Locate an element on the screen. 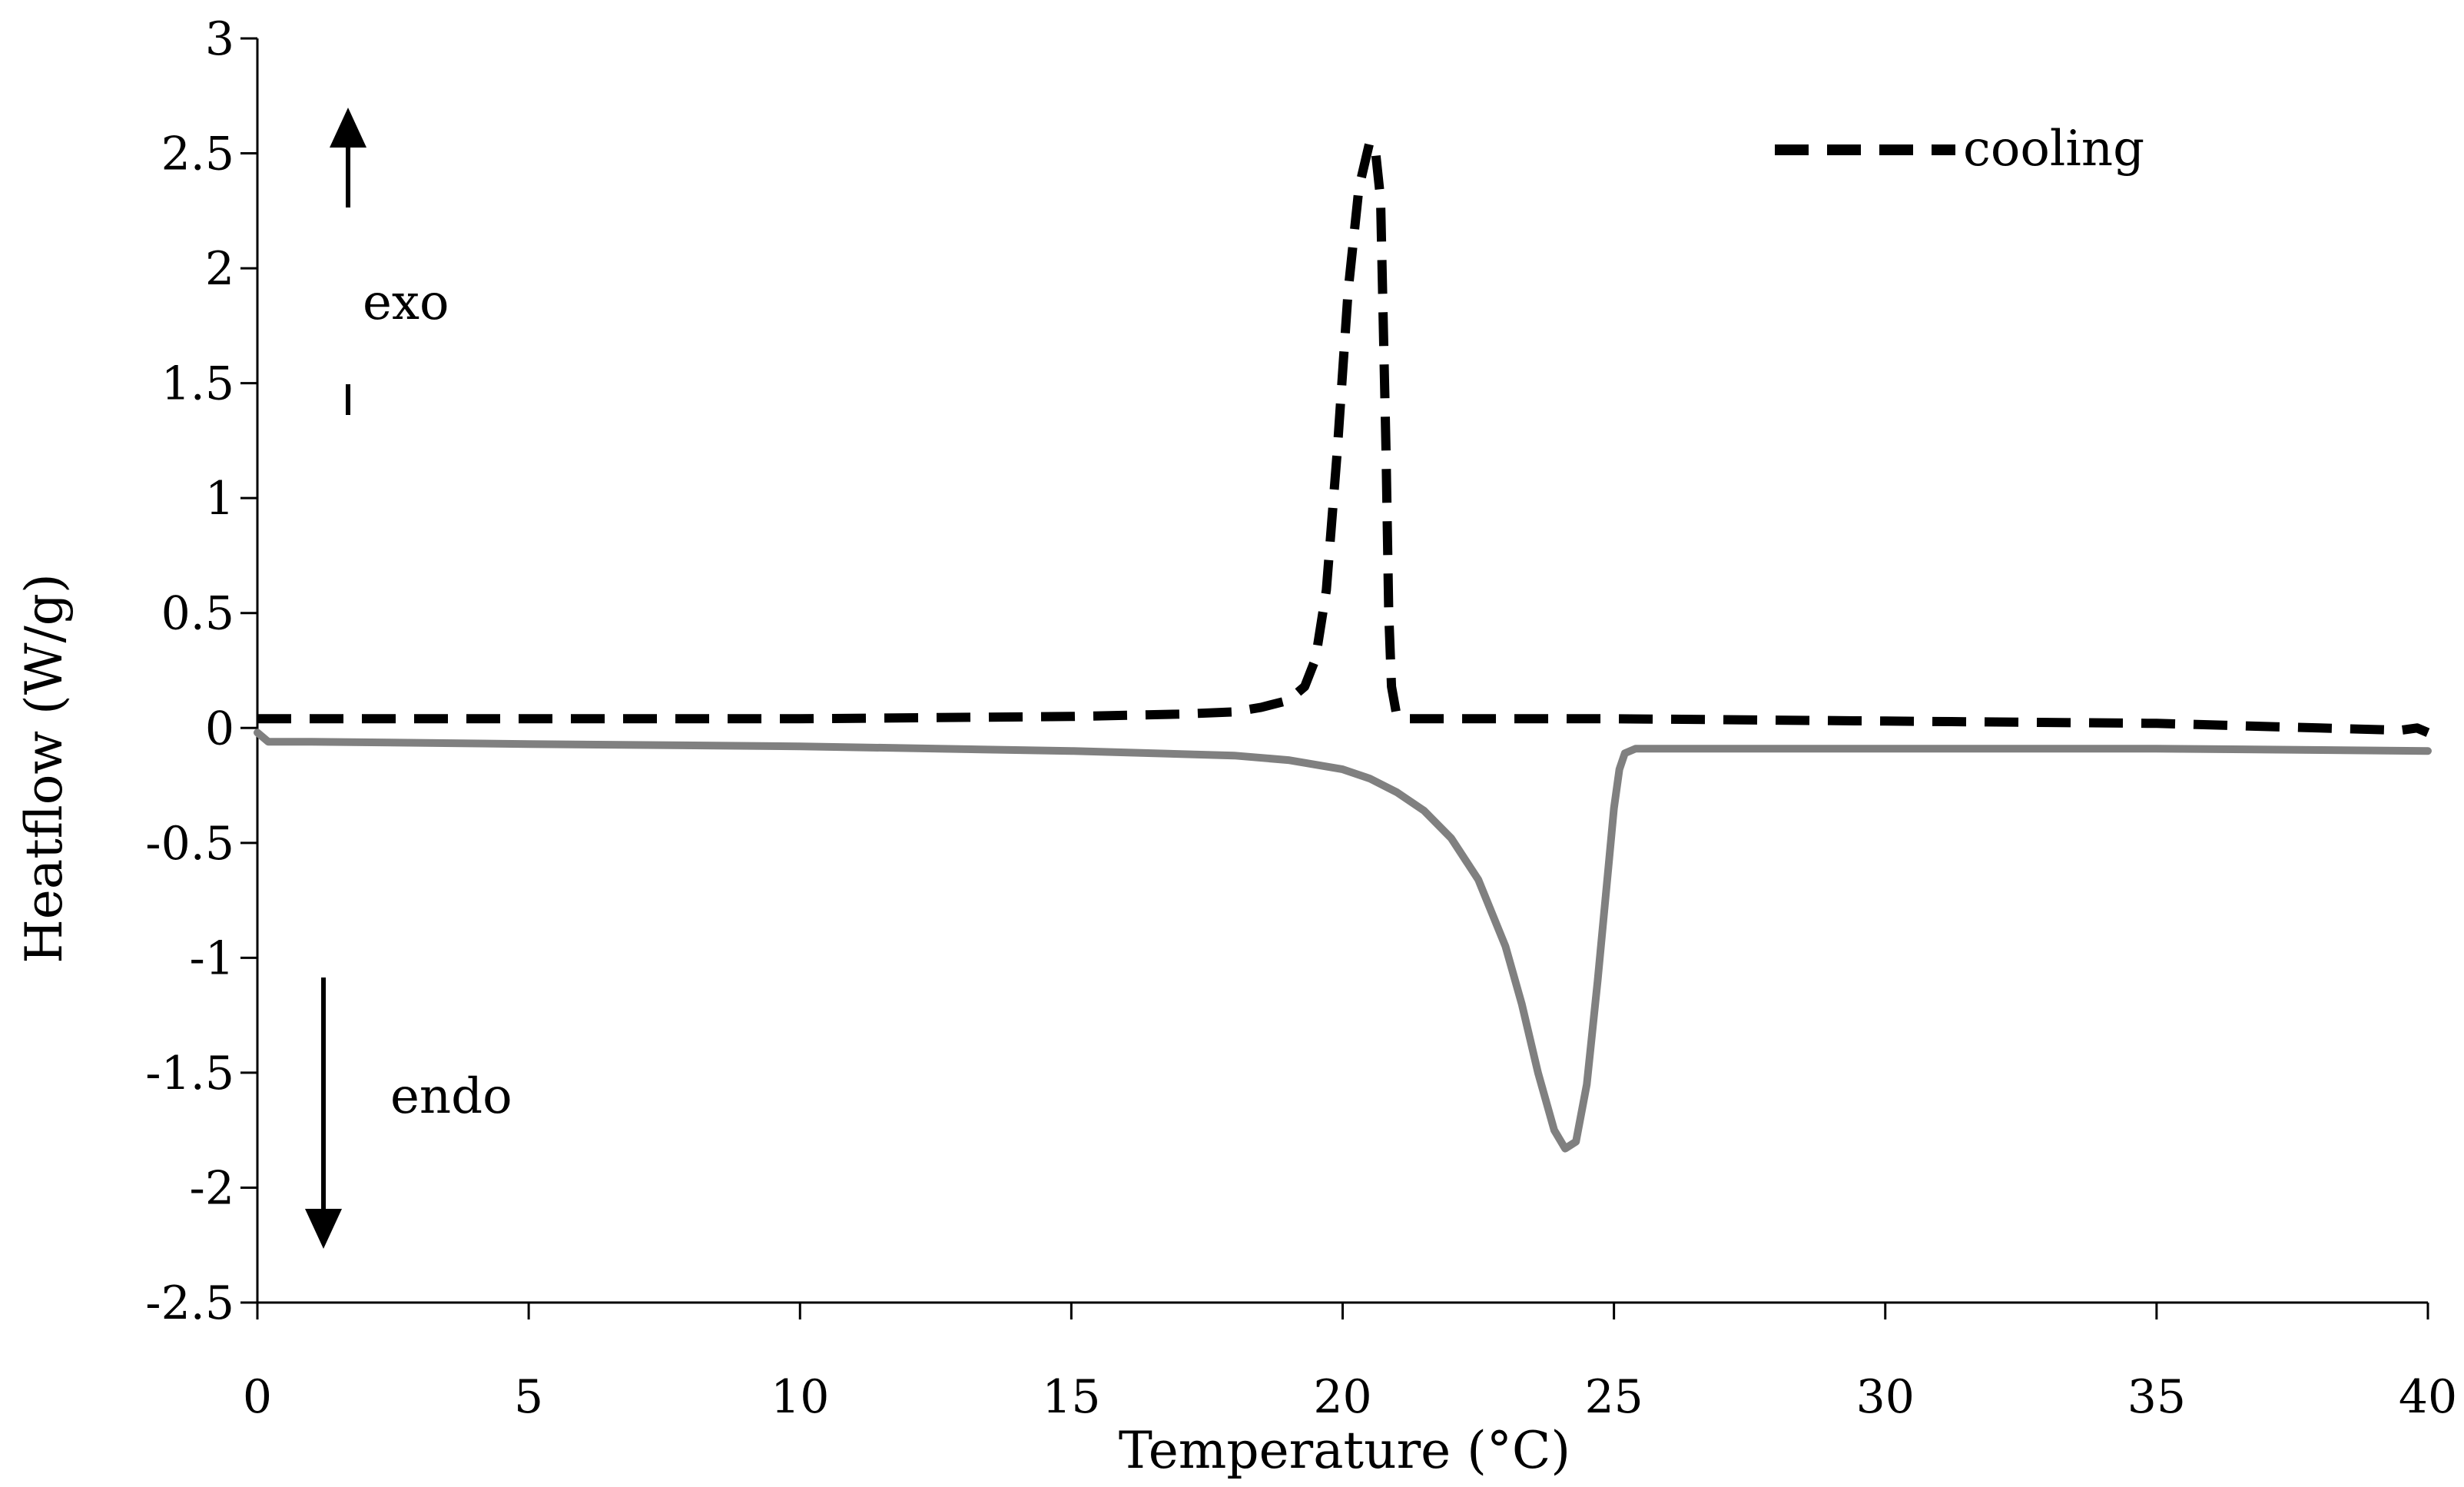  y-tick-label-3: 3 is located at coordinates (220, 39).